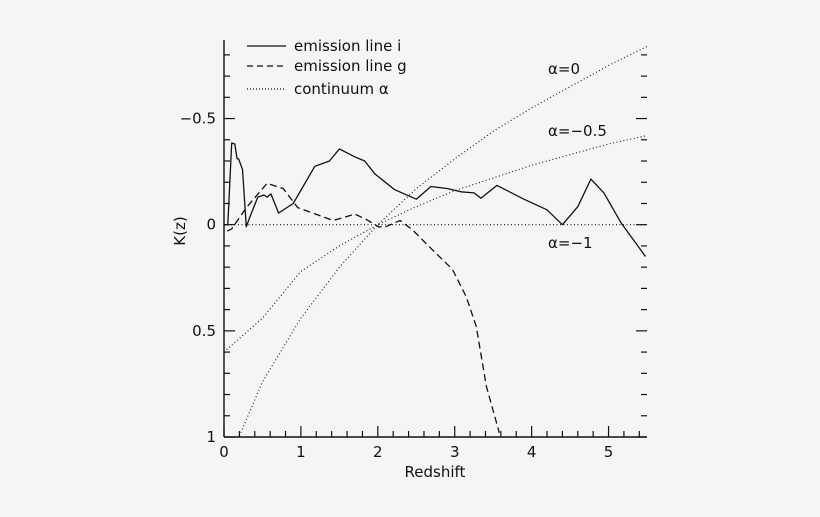  I want to click on y-tick-label: −0.5, so click(198, 119).